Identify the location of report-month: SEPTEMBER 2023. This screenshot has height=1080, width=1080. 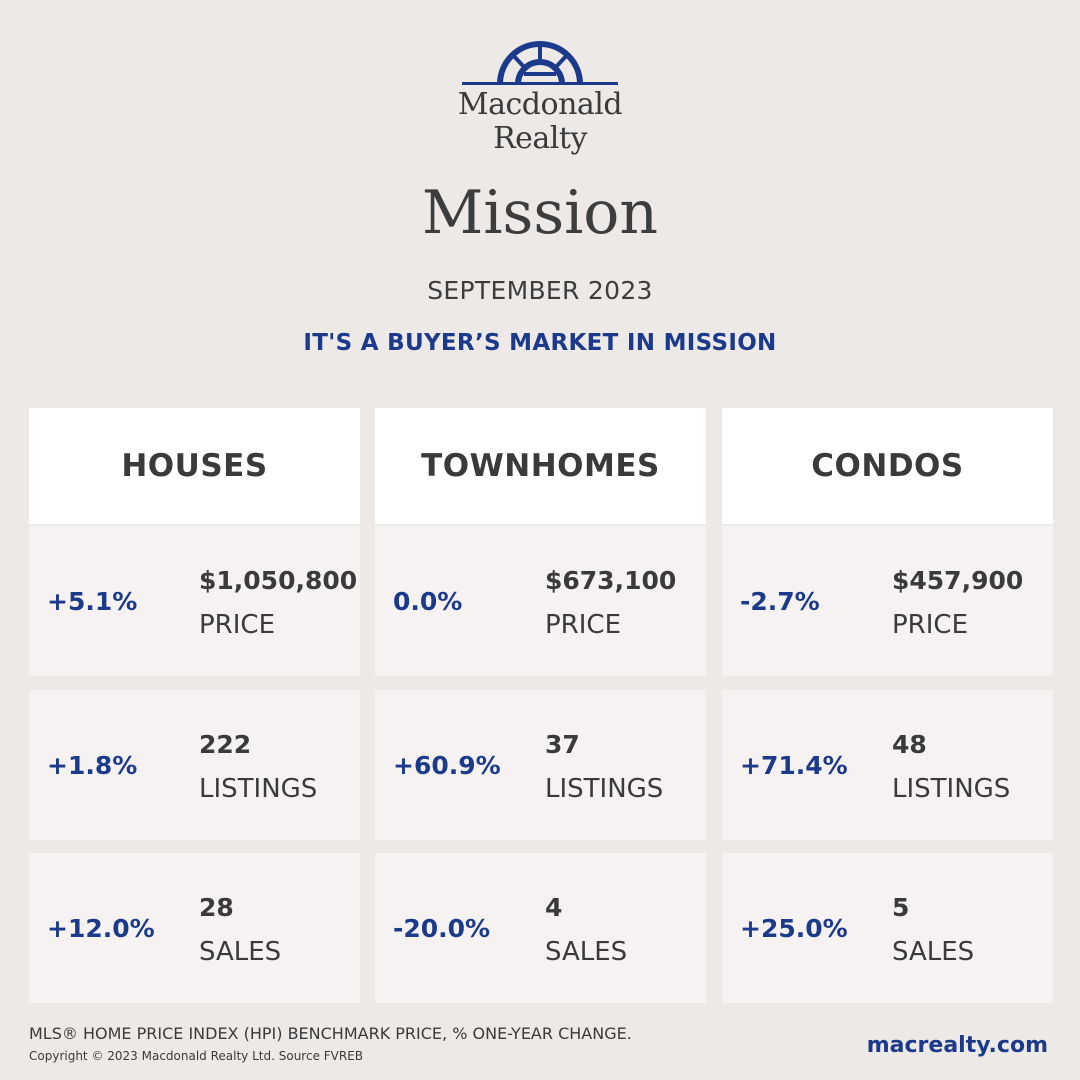
(540, 290).